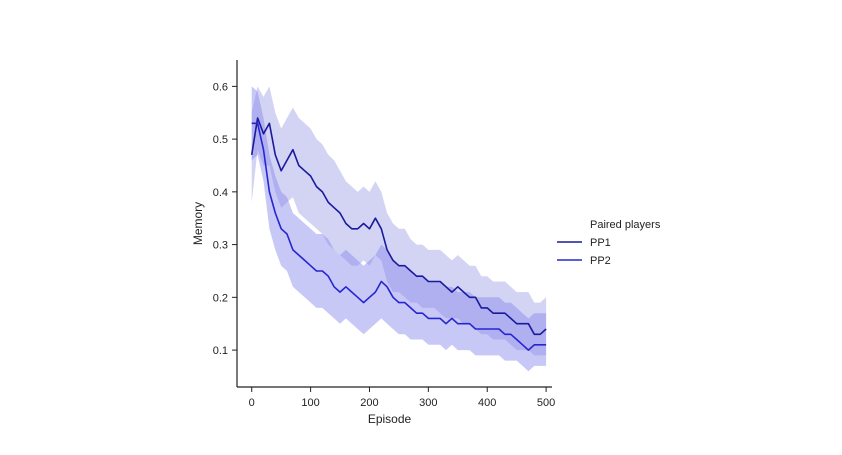  I want to click on y-tick-label: 0.1, so click(220, 351).